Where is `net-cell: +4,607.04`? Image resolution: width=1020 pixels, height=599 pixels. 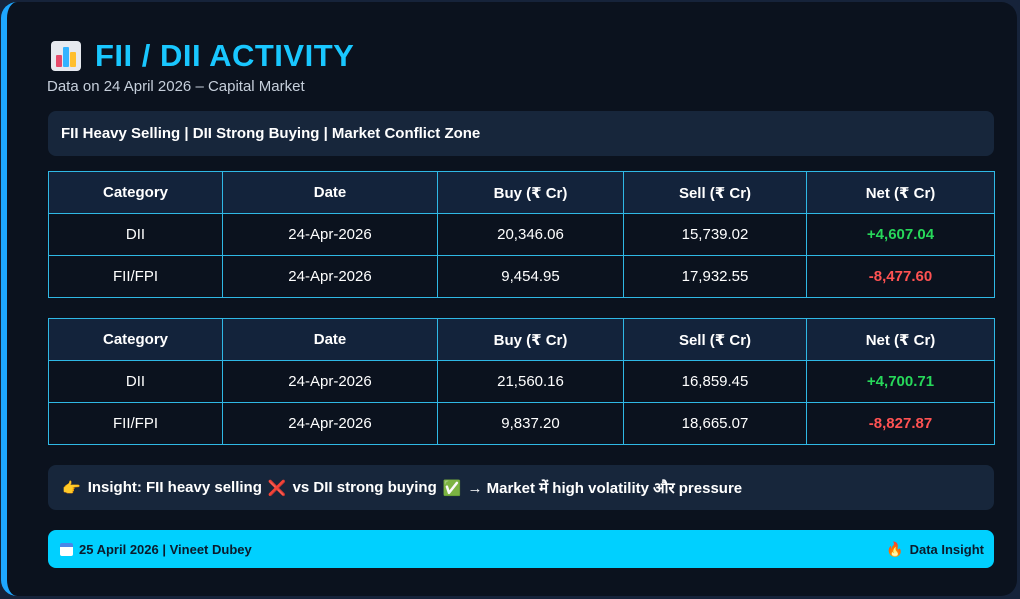 net-cell: +4,607.04 is located at coordinates (900, 234).